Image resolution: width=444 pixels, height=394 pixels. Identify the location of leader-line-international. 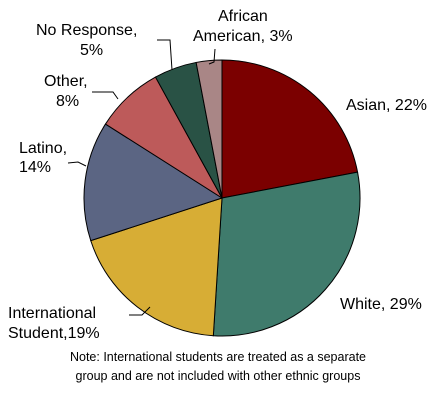
(140, 311).